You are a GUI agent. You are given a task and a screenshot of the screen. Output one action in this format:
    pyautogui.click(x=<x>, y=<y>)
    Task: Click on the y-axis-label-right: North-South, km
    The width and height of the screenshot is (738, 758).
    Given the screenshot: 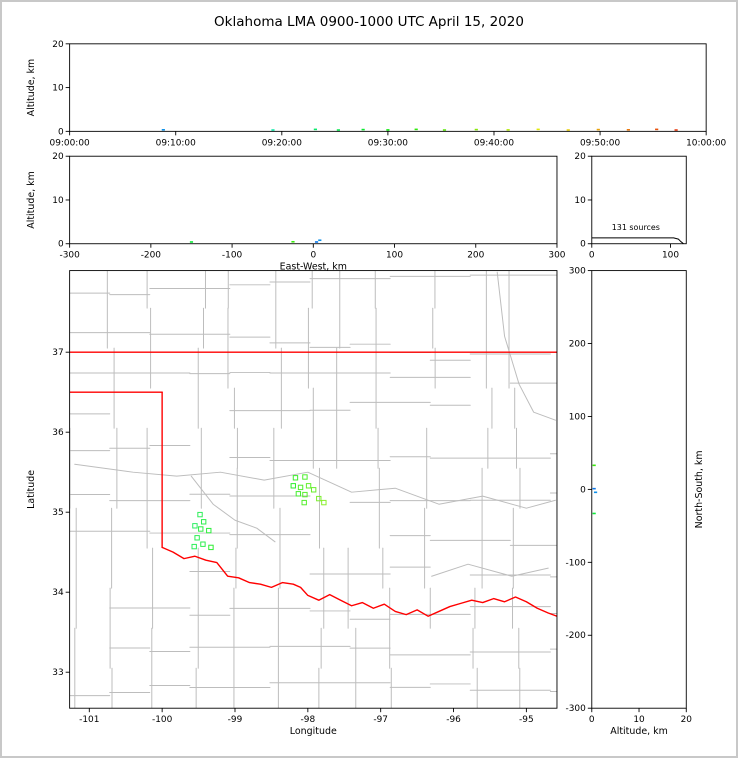 What is the action you would take?
    pyautogui.click(x=699, y=489)
    